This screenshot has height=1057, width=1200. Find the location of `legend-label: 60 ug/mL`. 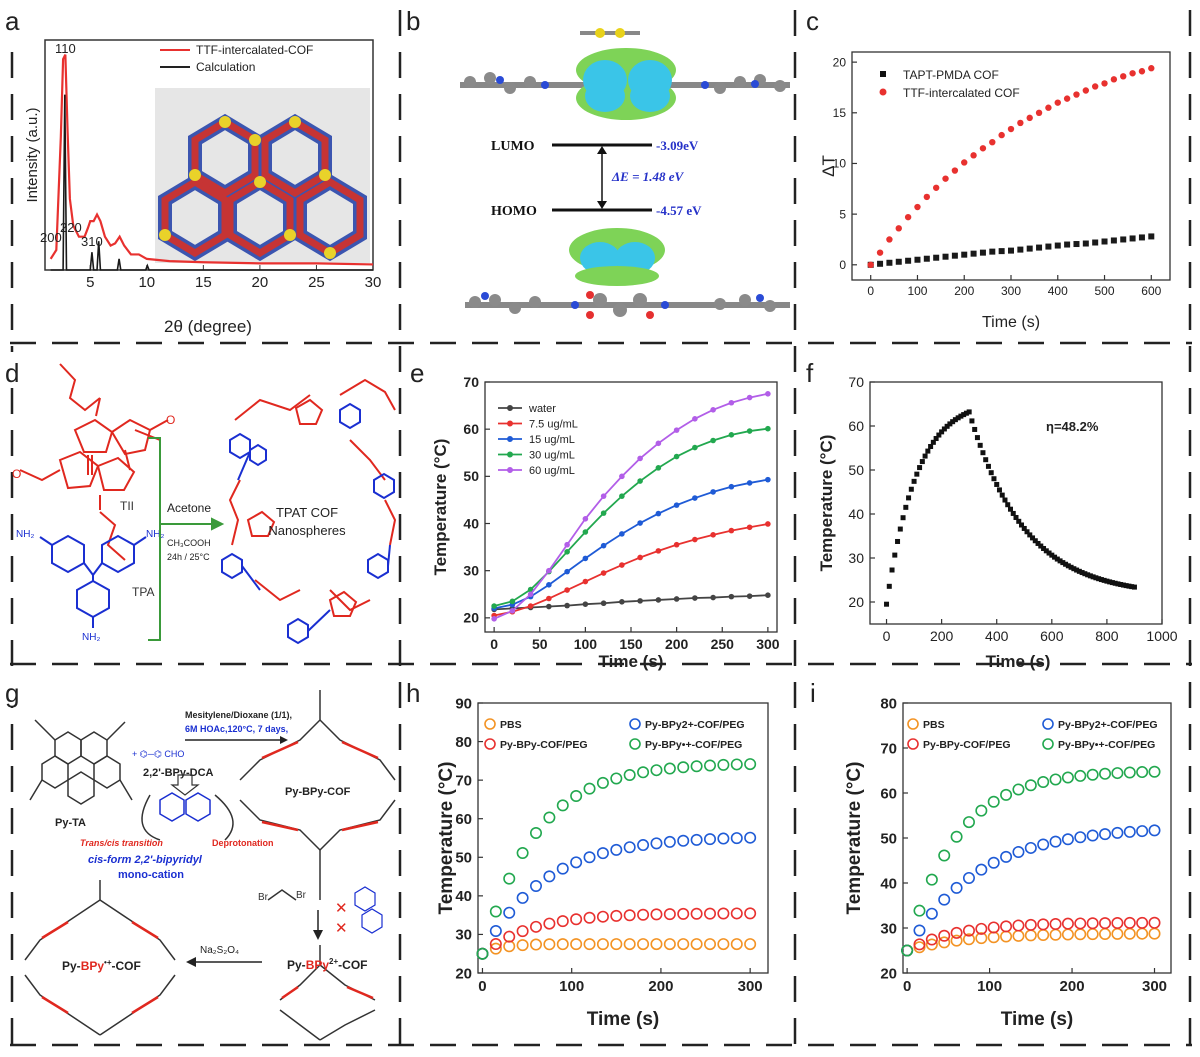

legend-label: 60 ug/mL is located at coordinates (552, 471).